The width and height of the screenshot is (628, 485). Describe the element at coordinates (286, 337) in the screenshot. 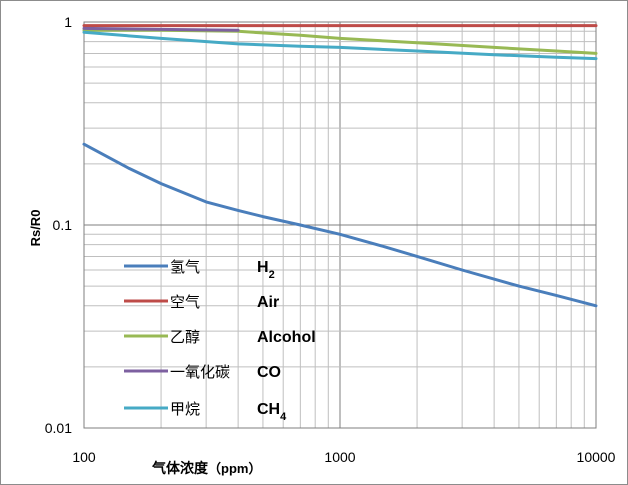

I see `legend-label-en: Alcohol` at that location.